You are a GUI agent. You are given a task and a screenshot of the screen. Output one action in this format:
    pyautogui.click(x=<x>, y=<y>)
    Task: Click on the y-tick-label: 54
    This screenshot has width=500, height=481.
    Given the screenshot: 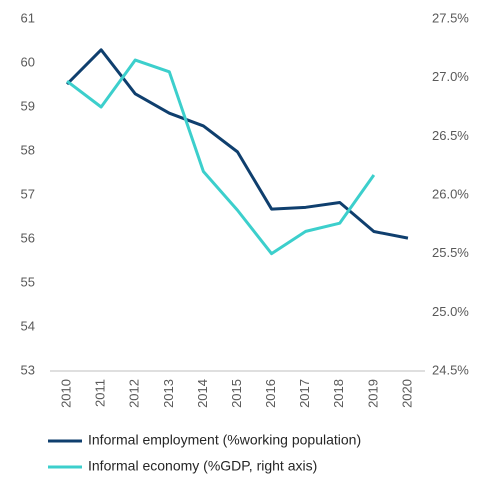 What is the action you would take?
    pyautogui.click(x=28, y=325)
    